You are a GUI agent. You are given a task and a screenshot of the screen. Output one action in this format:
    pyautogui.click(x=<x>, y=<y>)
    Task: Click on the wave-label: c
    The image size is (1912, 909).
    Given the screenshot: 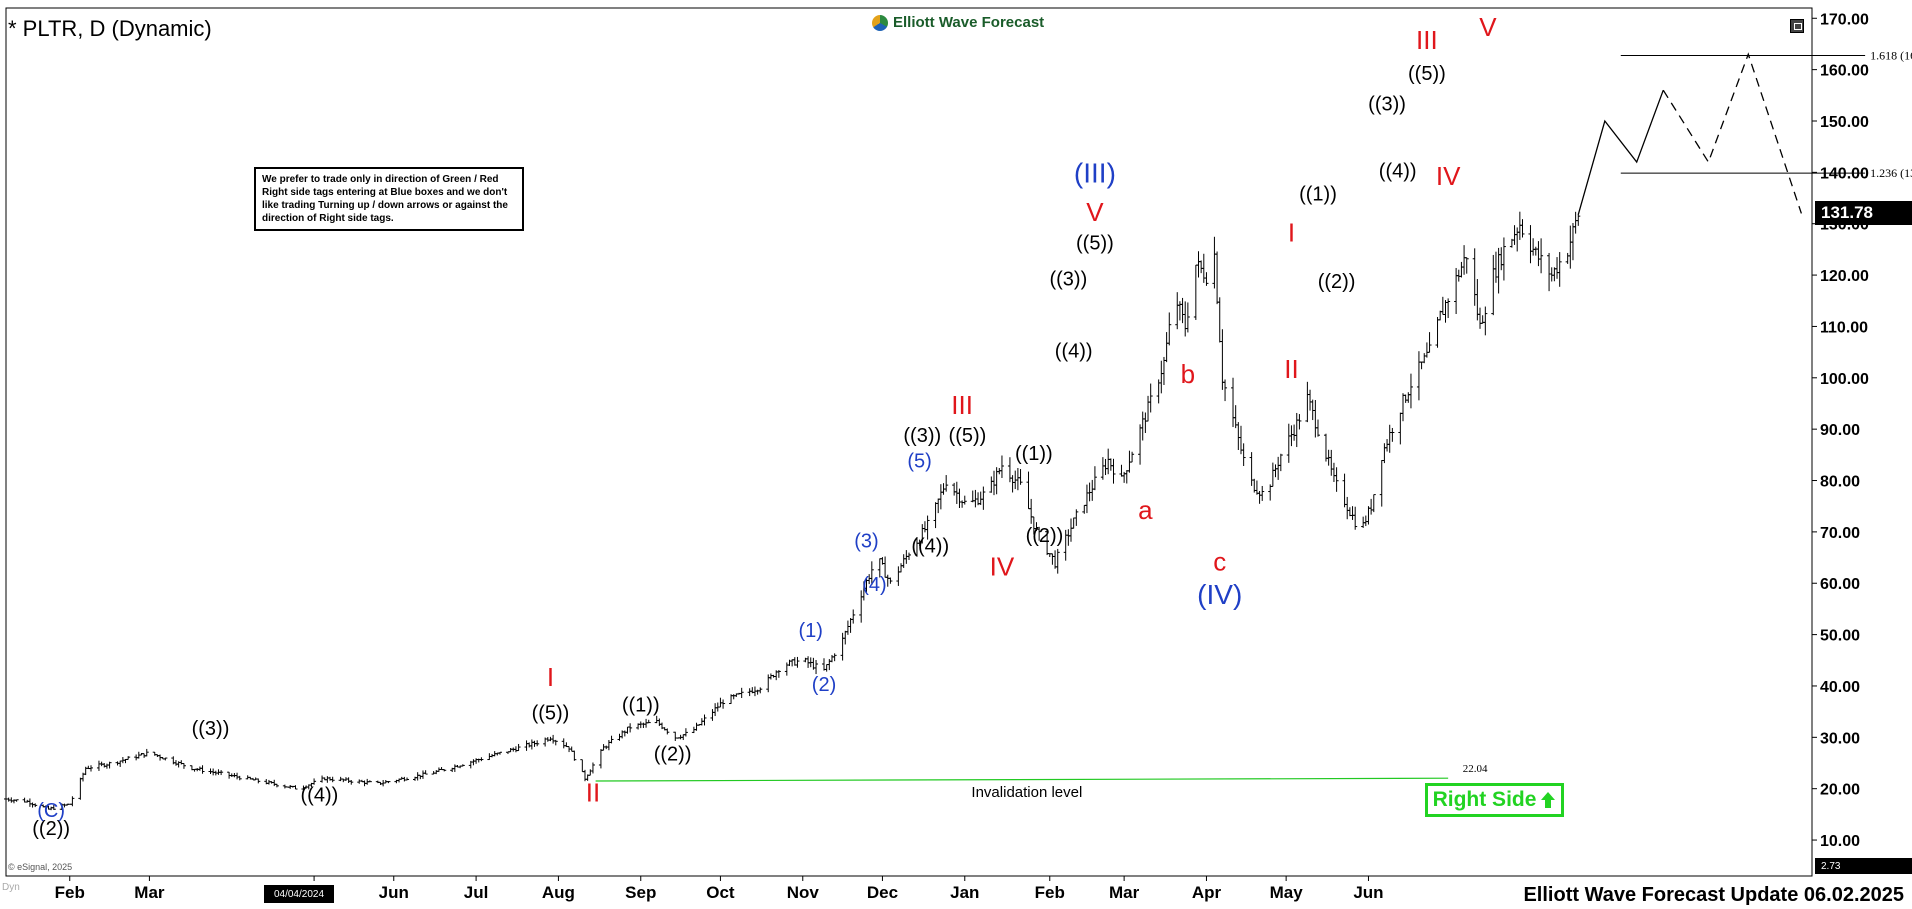 What is the action you would take?
    pyautogui.click(x=1219, y=561)
    